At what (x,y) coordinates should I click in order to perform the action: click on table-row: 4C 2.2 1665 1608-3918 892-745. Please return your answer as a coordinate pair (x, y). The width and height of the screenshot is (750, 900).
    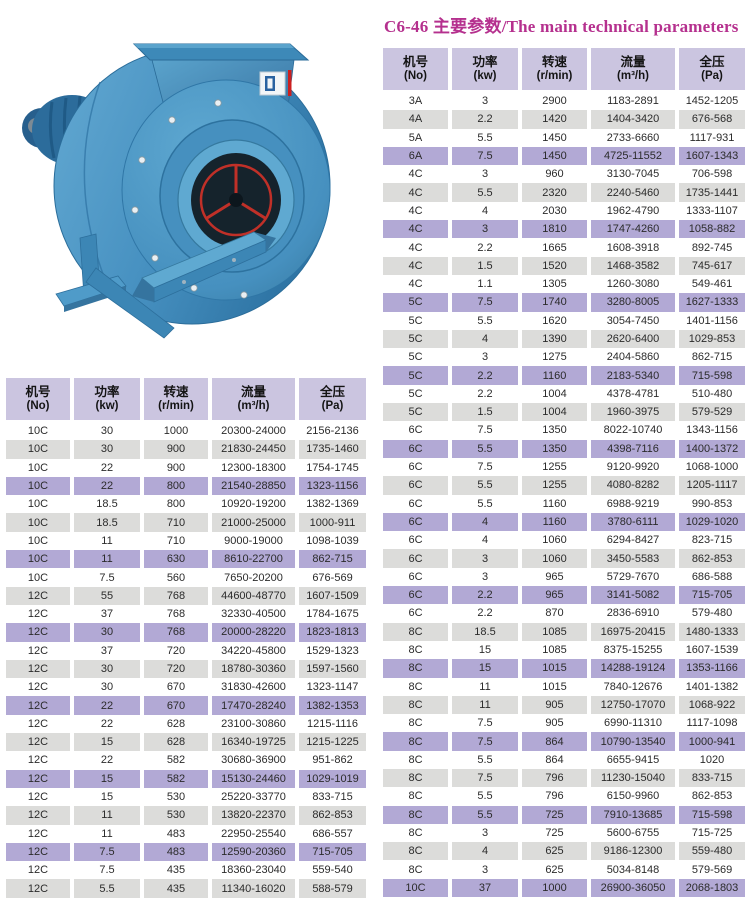
    Looking at the image, I should click on (564, 247).